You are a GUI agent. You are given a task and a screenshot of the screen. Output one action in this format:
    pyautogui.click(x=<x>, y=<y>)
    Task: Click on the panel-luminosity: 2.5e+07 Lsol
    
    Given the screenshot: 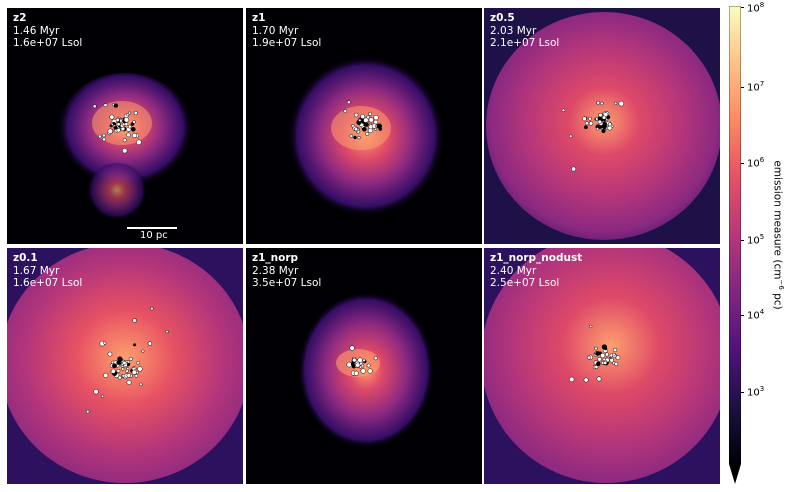 What is the action you would take?
    pyautogui.click(x=525, y=283)
    